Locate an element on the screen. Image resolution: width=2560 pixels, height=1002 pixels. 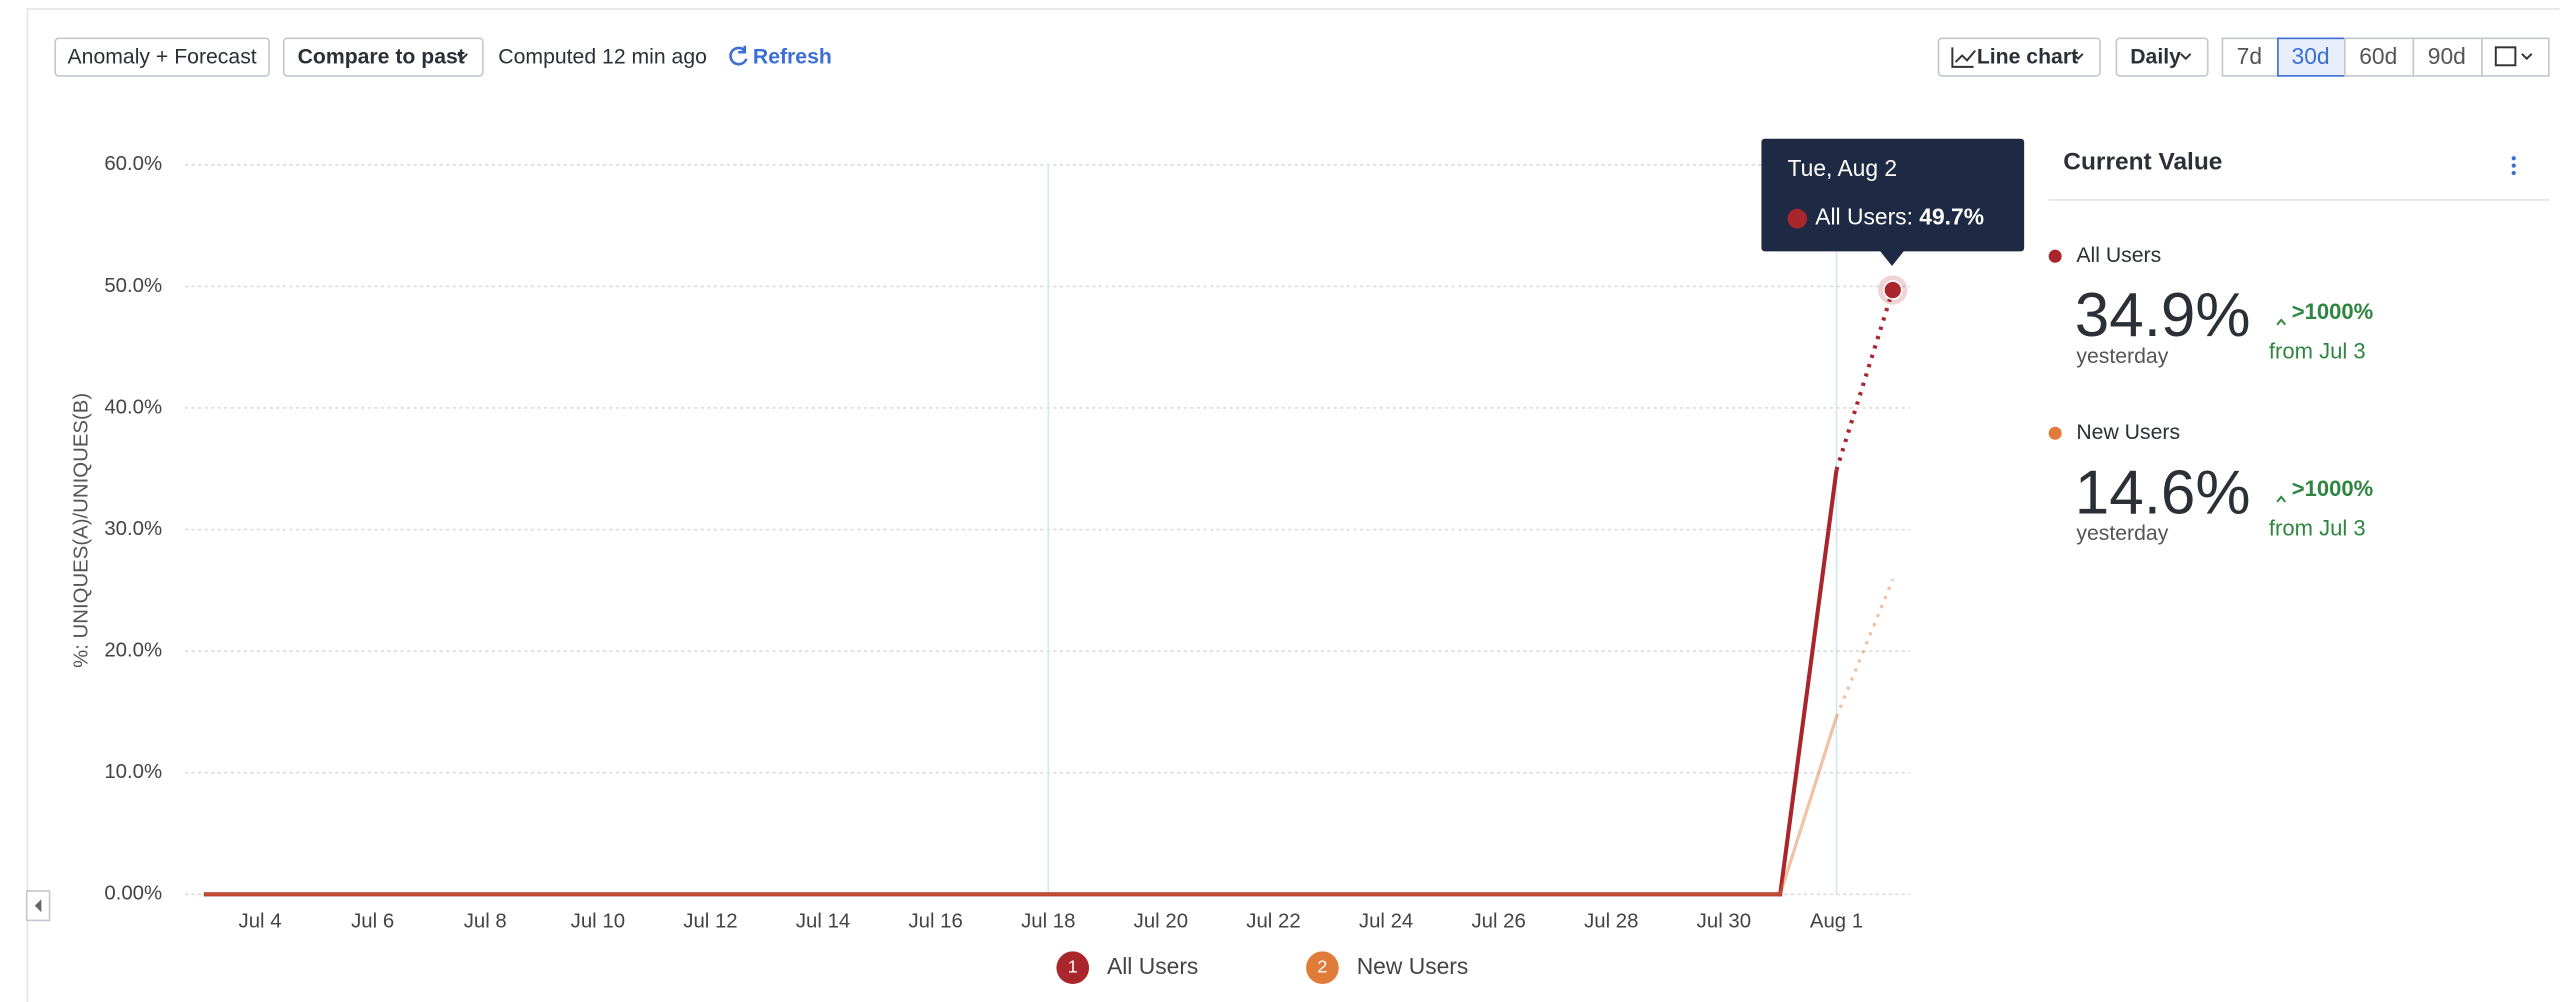
chart-type-button is located at coordinates (2019, 57).